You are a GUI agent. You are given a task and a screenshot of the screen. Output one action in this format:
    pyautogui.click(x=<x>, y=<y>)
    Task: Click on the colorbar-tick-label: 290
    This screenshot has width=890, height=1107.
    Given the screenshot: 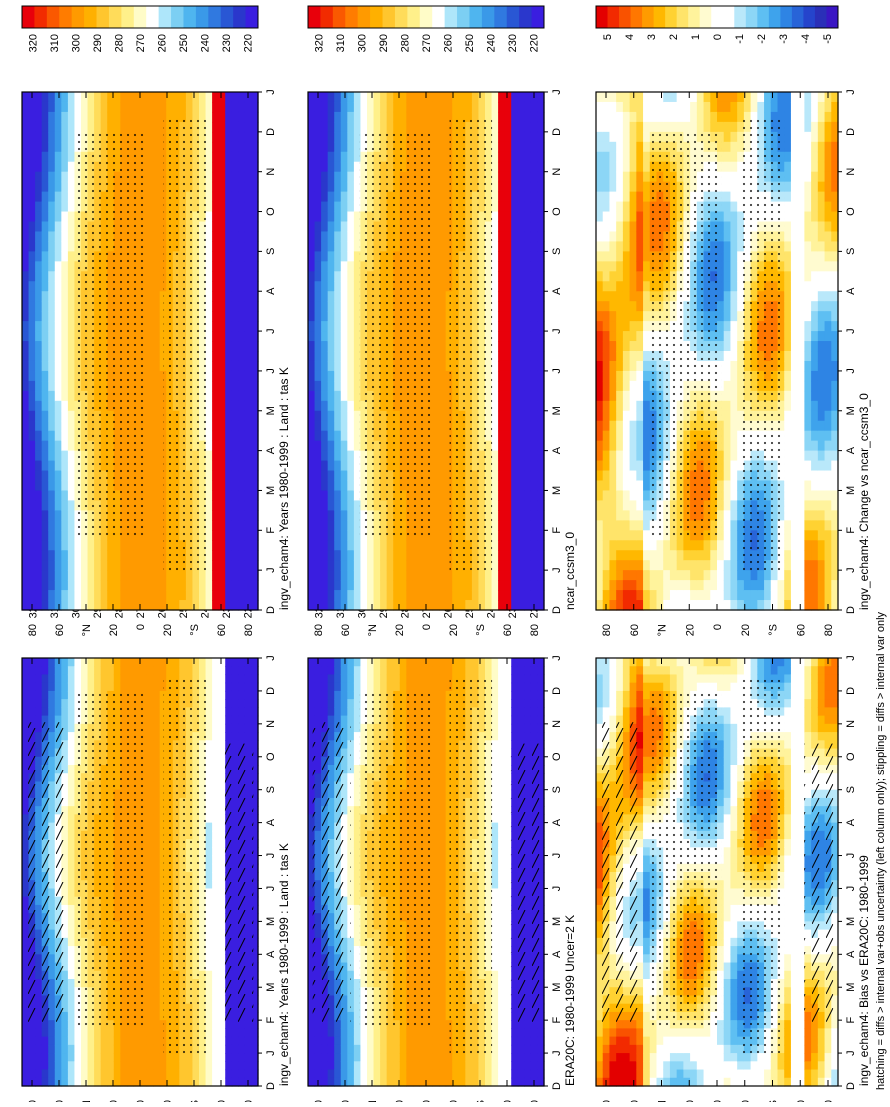 What is the action you would take?
    pyautogui.click(x=98, y=43)
    